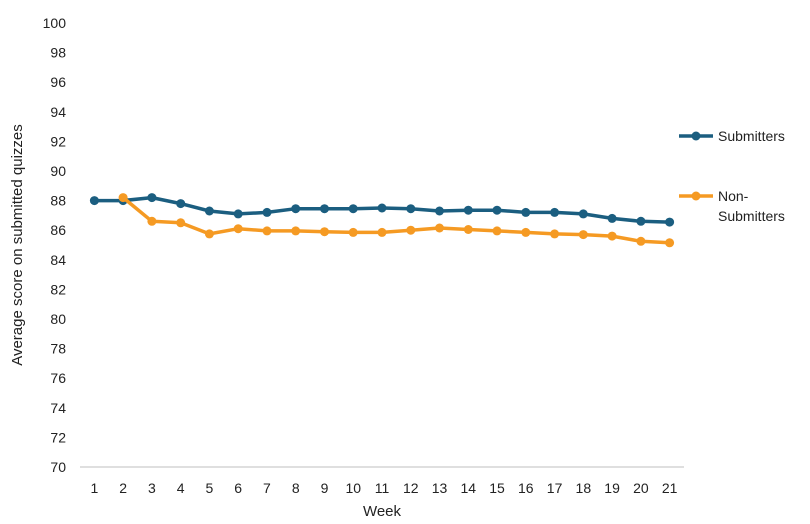  Describe the element at coordinates (58, 141) in the screenshot. I see `y-tick-label: 92` at that location.